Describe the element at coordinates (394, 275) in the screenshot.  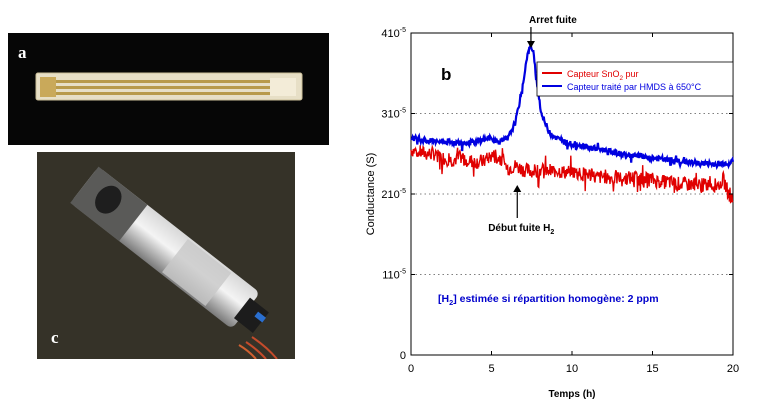
I see `y-tick-label: 110-5` at that location.